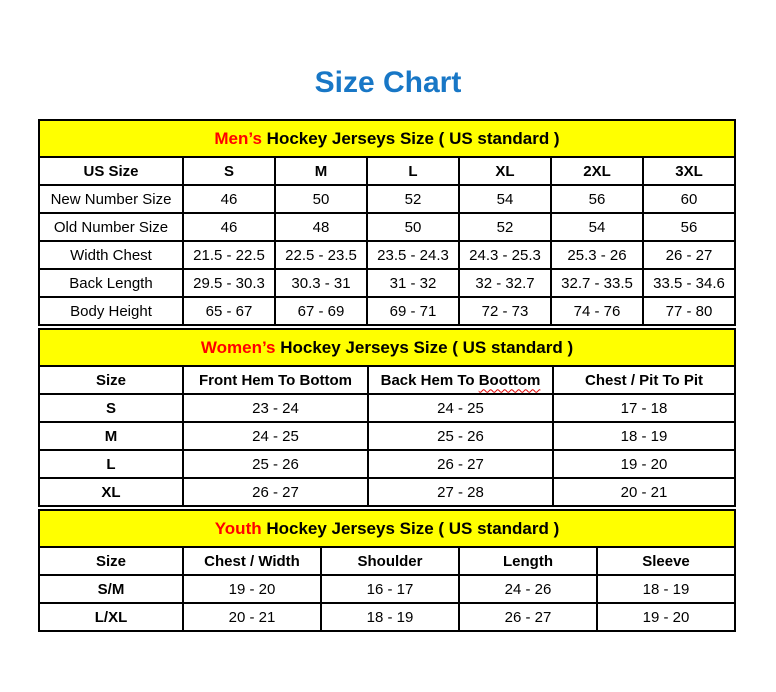 Image resolution: width=776 pixels, height=692 pixels. Describe the element at coordinates (413, 311) in the screenshot. I see `size-cell: 69 - 71` at that location.